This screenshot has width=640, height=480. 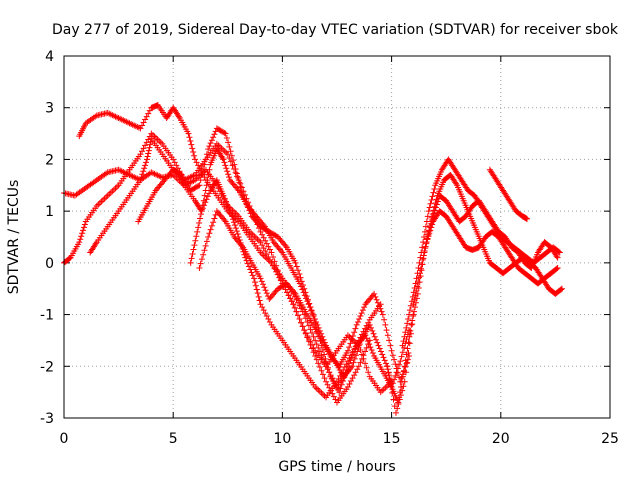 I want to click on y-tick-label: 2, so click(x=49, y=160).